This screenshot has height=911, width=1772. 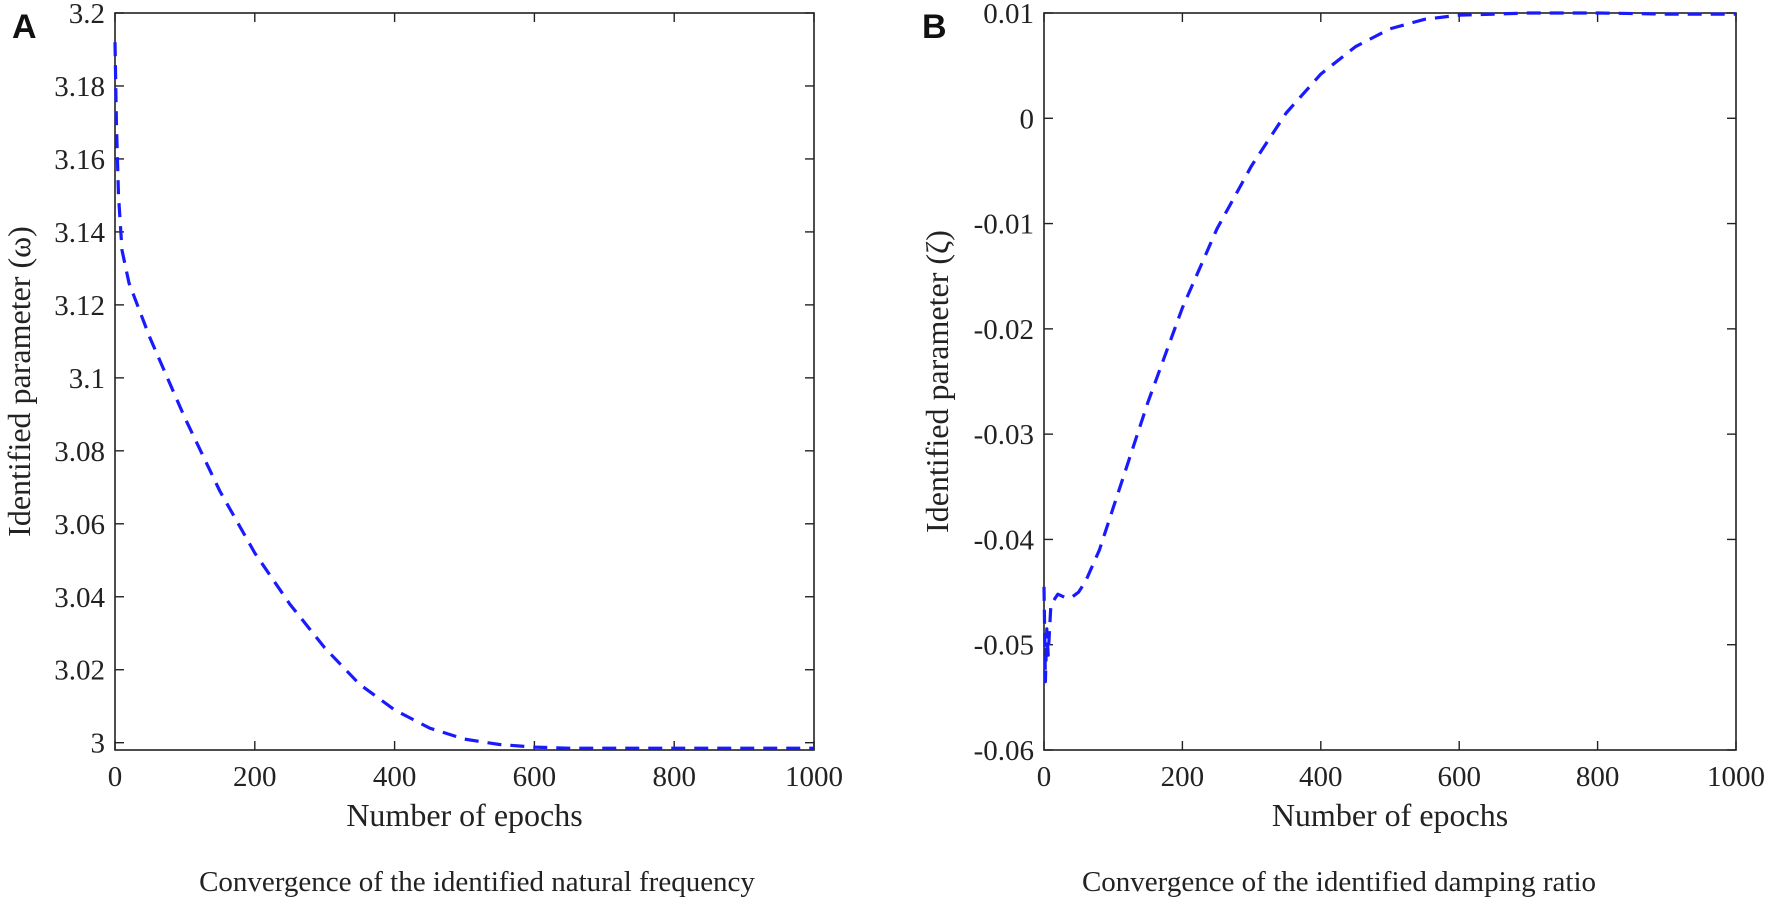 I want to click on panel-b-y-tick-label: 0.01, so click(x=1008, y=15).